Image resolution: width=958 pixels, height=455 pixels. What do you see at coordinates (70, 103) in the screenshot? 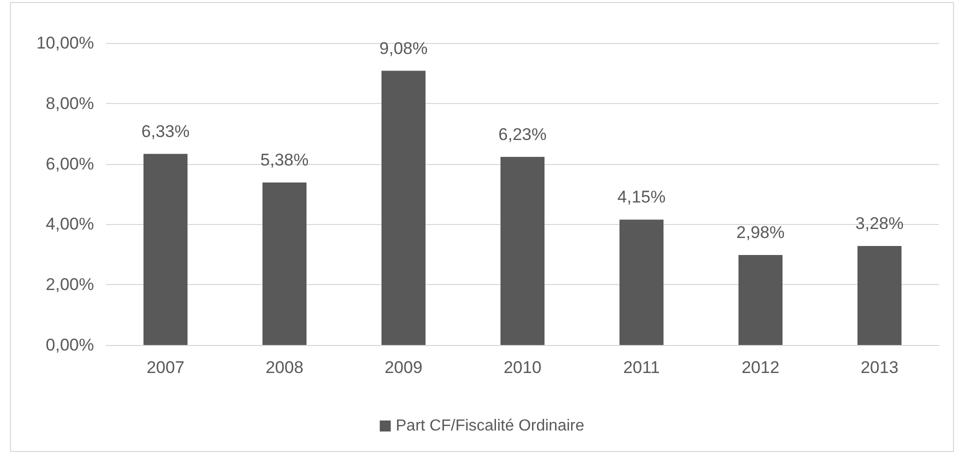
I see `y-tick-label: 8,00%` at bounding box center [70, 103].